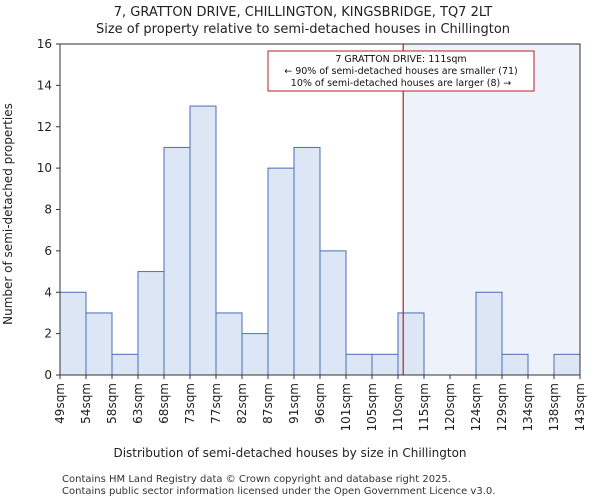  Describe the element at coordinates (151, 323) in the screenshot. I see `bar-63sqm` at that location.